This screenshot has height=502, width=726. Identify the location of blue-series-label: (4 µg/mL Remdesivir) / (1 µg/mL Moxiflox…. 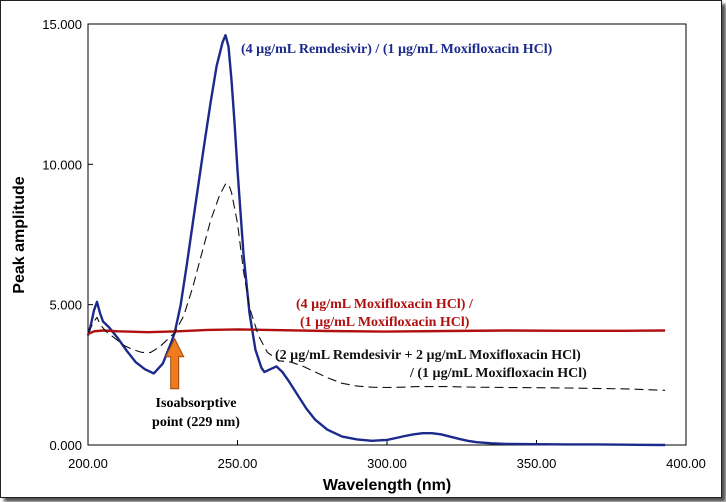
(397, 49).